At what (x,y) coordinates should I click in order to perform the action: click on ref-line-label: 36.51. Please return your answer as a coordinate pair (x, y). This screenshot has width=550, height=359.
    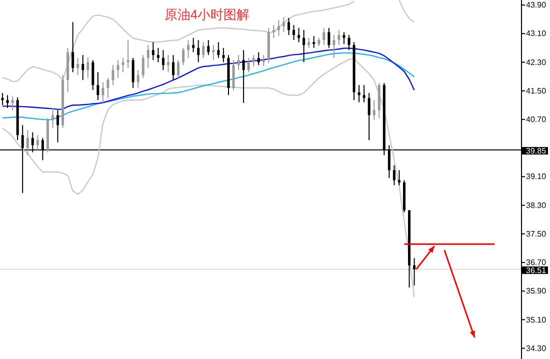
    Looking at the image, I should click on (536, 270).